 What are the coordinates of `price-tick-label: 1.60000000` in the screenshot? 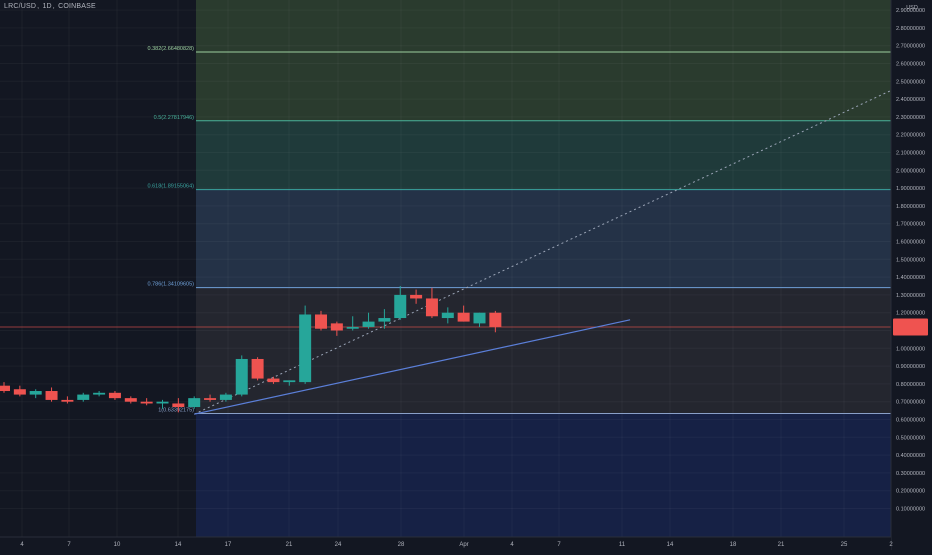 It's located at (910, 243).